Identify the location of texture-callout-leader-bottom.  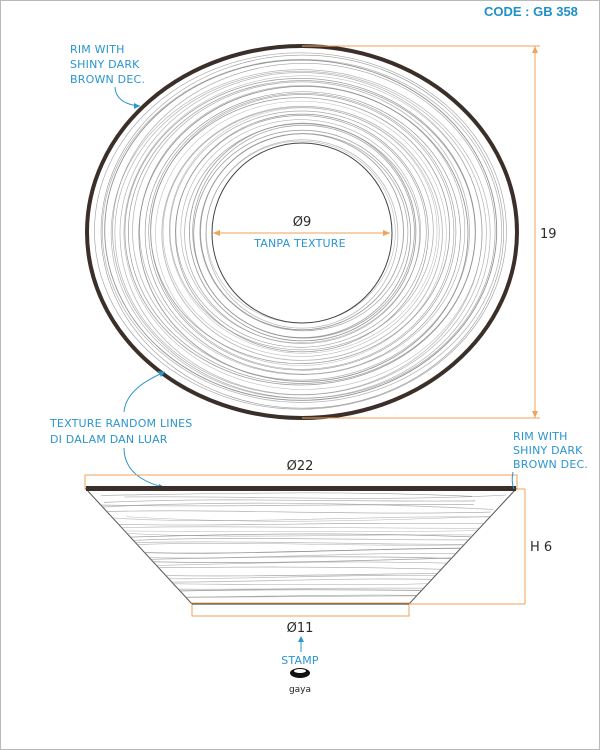
(145, 468).